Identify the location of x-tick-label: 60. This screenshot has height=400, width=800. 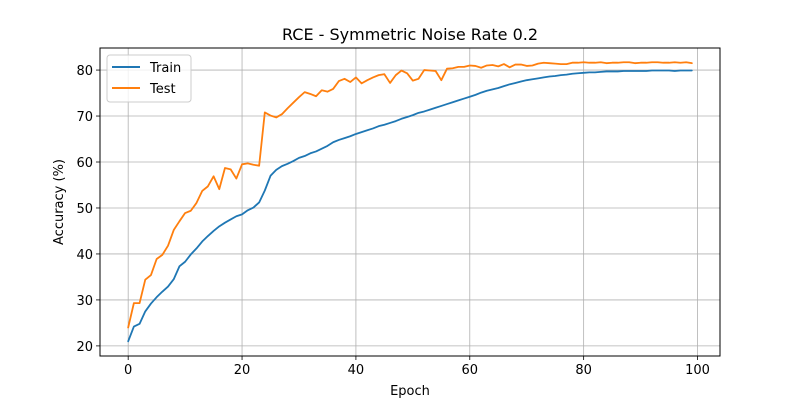
(470, 370).